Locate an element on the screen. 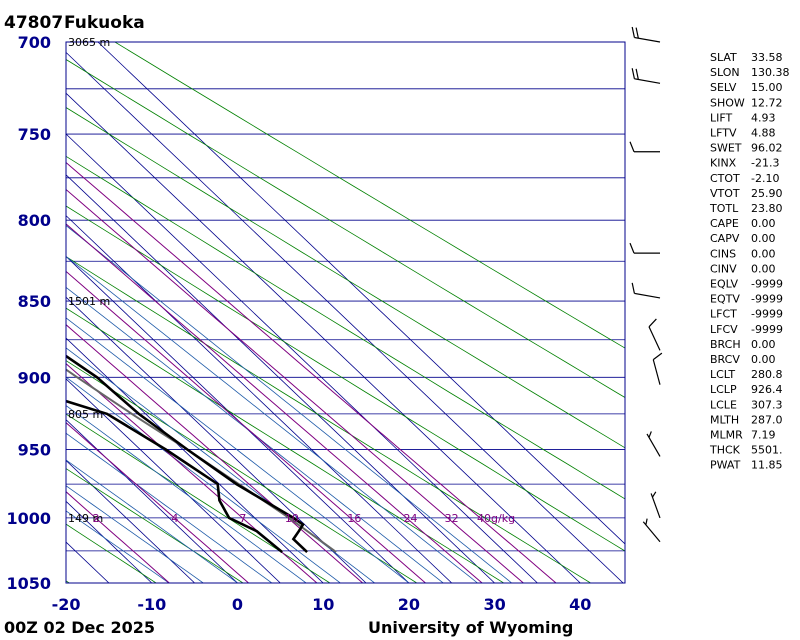  pressure-label: 850 is located at coordinates (34, 301).